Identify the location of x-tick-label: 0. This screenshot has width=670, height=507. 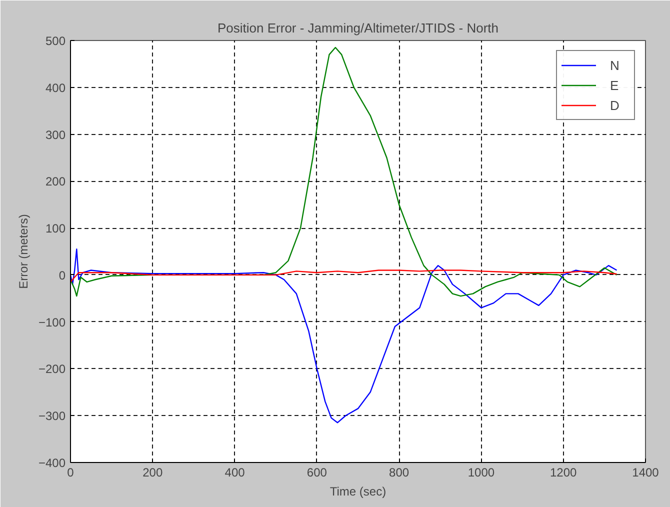
(70, 473).